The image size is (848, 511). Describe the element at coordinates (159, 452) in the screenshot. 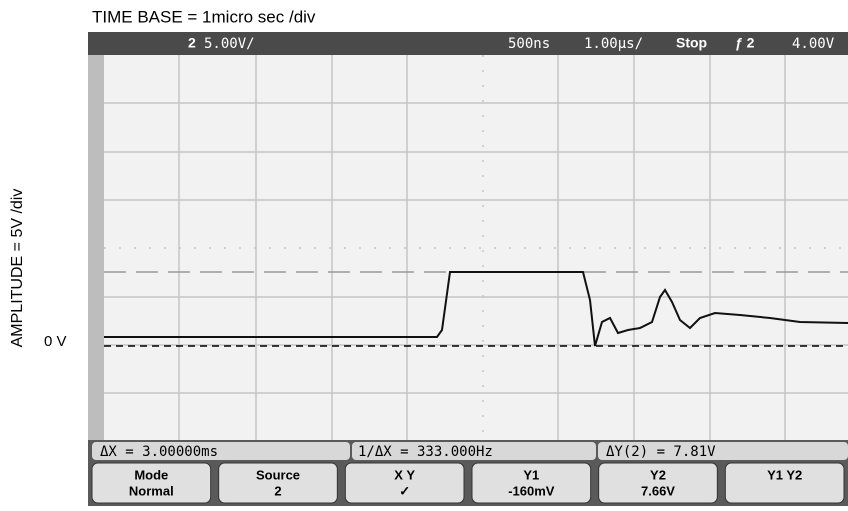

I see `status: ΔX = 3.00000ms` at that location.